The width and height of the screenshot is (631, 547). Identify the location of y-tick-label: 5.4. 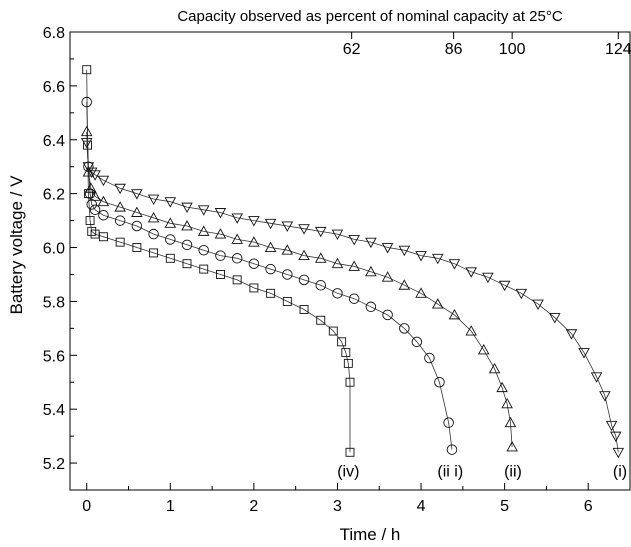
(54, 410).